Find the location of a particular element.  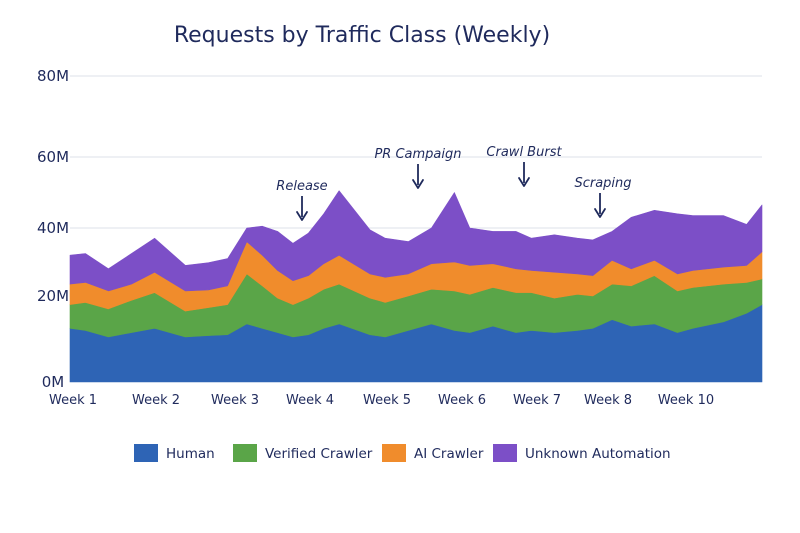

annotations: Release PR Campaign Crawl Burst Scraping is located at coordinates (454, 183).